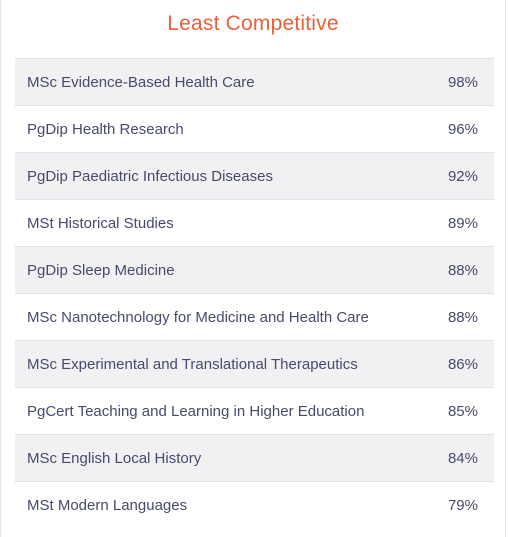 The image size is (508, 537). Describe the element at coordinates (254, 458) in the screenshot. I see `table-row: MSc English Local History 84%` at that location.